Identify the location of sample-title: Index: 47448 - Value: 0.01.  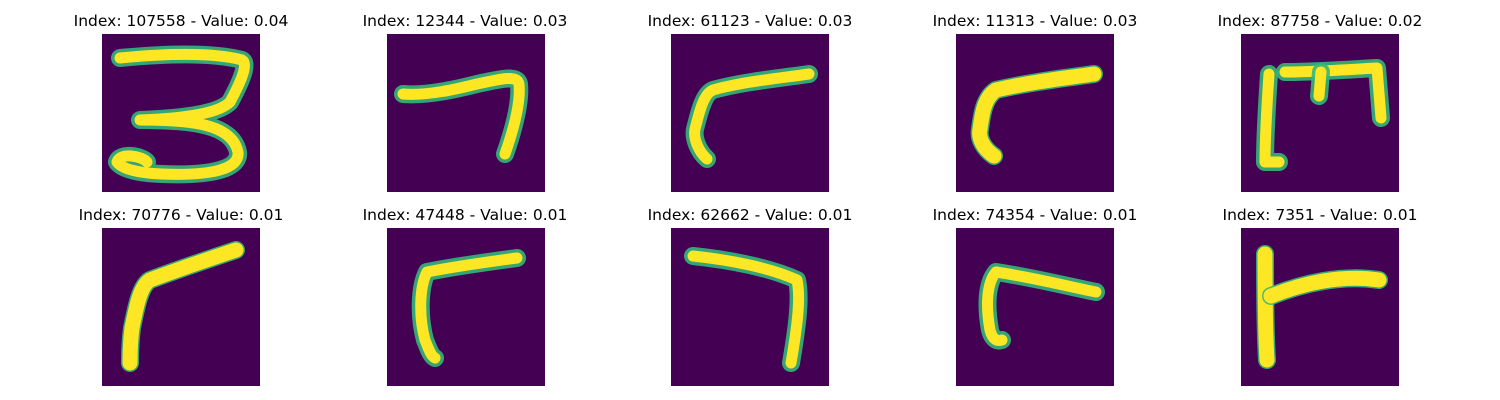
(465, 215).